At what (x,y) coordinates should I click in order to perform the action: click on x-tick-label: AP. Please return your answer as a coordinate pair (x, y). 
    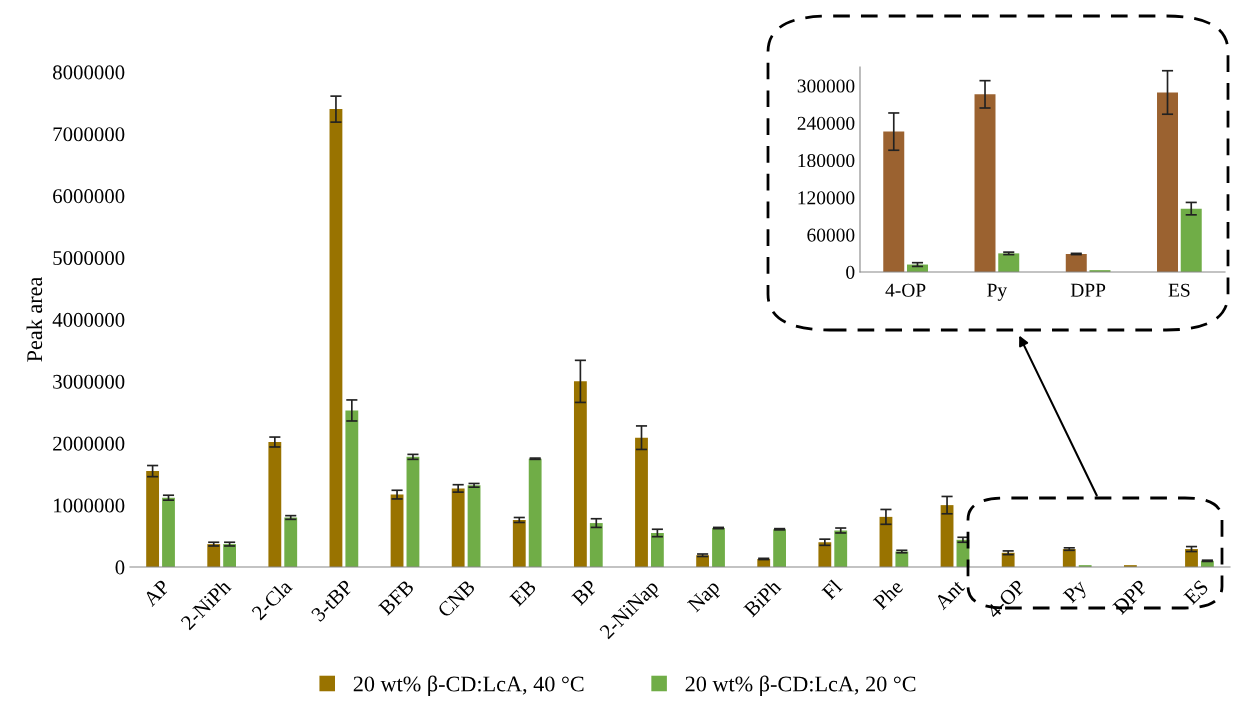
    Looking at the image, I should click on (156, 593).